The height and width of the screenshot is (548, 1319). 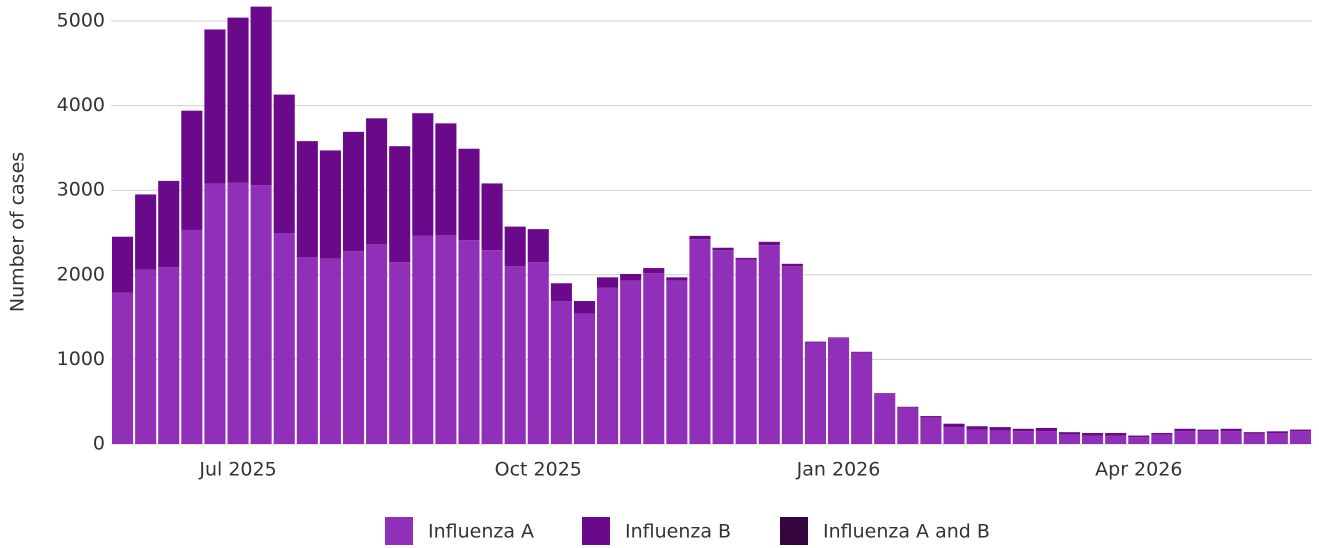 What do you see at coordinates (81, 190) in the screenshot?
I see `y-tick-label: 3000` at bounding box center [81, 190].